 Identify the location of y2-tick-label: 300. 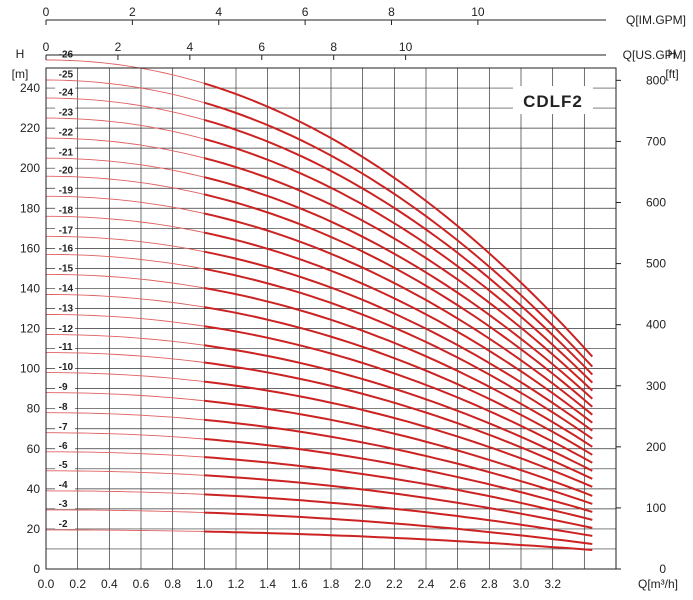
(656, 386).